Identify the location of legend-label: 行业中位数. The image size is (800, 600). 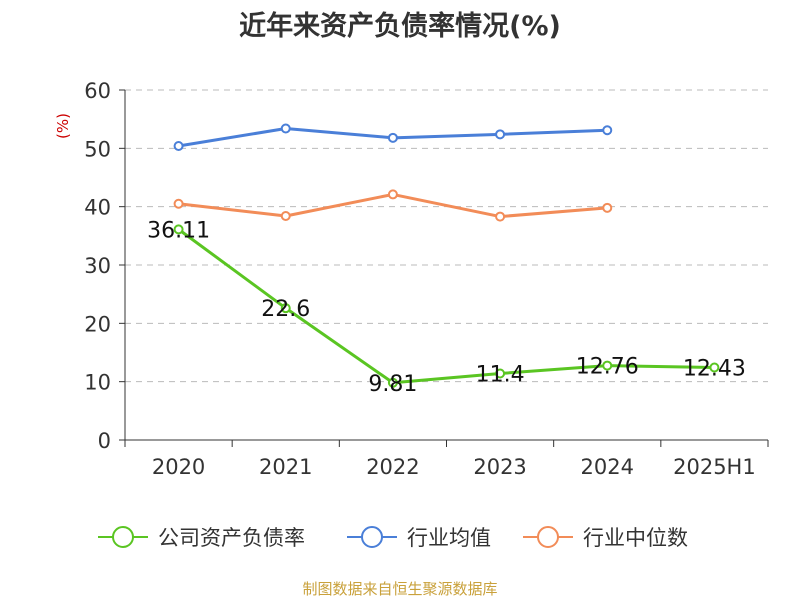
(635, 538).